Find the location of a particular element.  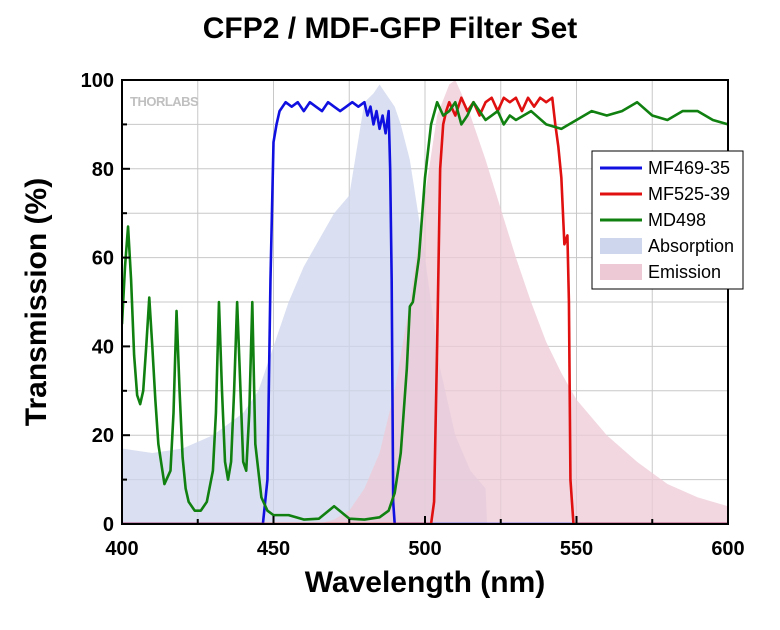

legend-swatch-absorption is located at coordinates (621, 246).